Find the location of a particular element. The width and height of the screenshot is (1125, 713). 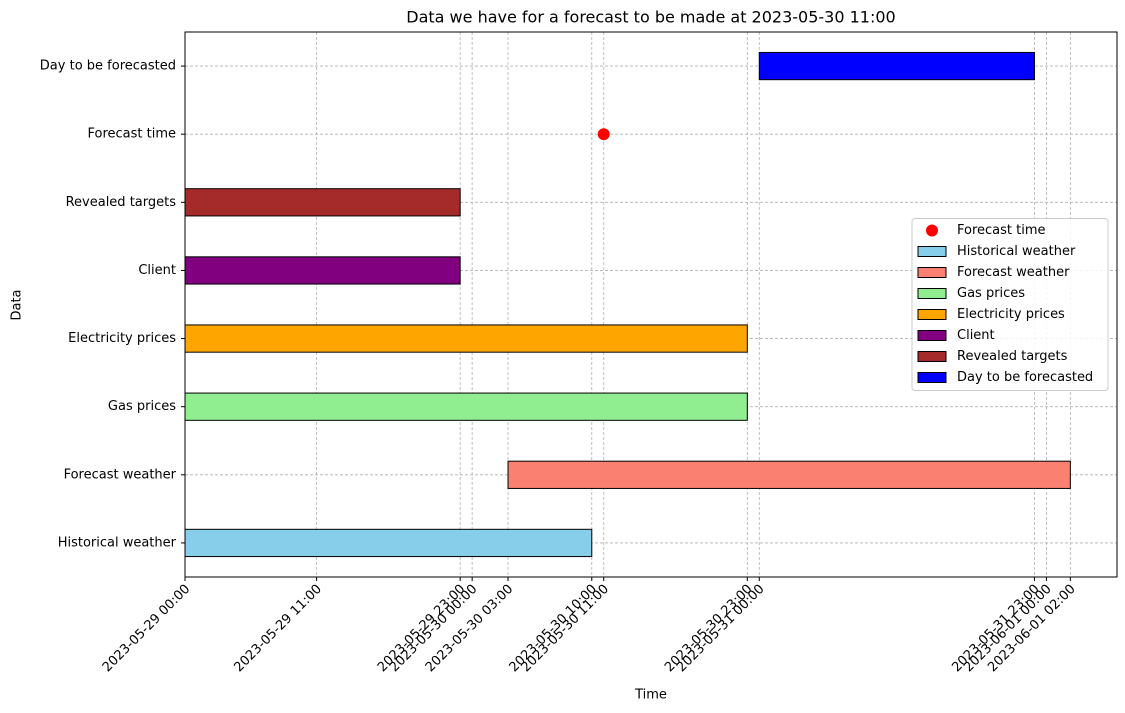

legend-label: Forecast weather is located at coordinates (1013, 272).